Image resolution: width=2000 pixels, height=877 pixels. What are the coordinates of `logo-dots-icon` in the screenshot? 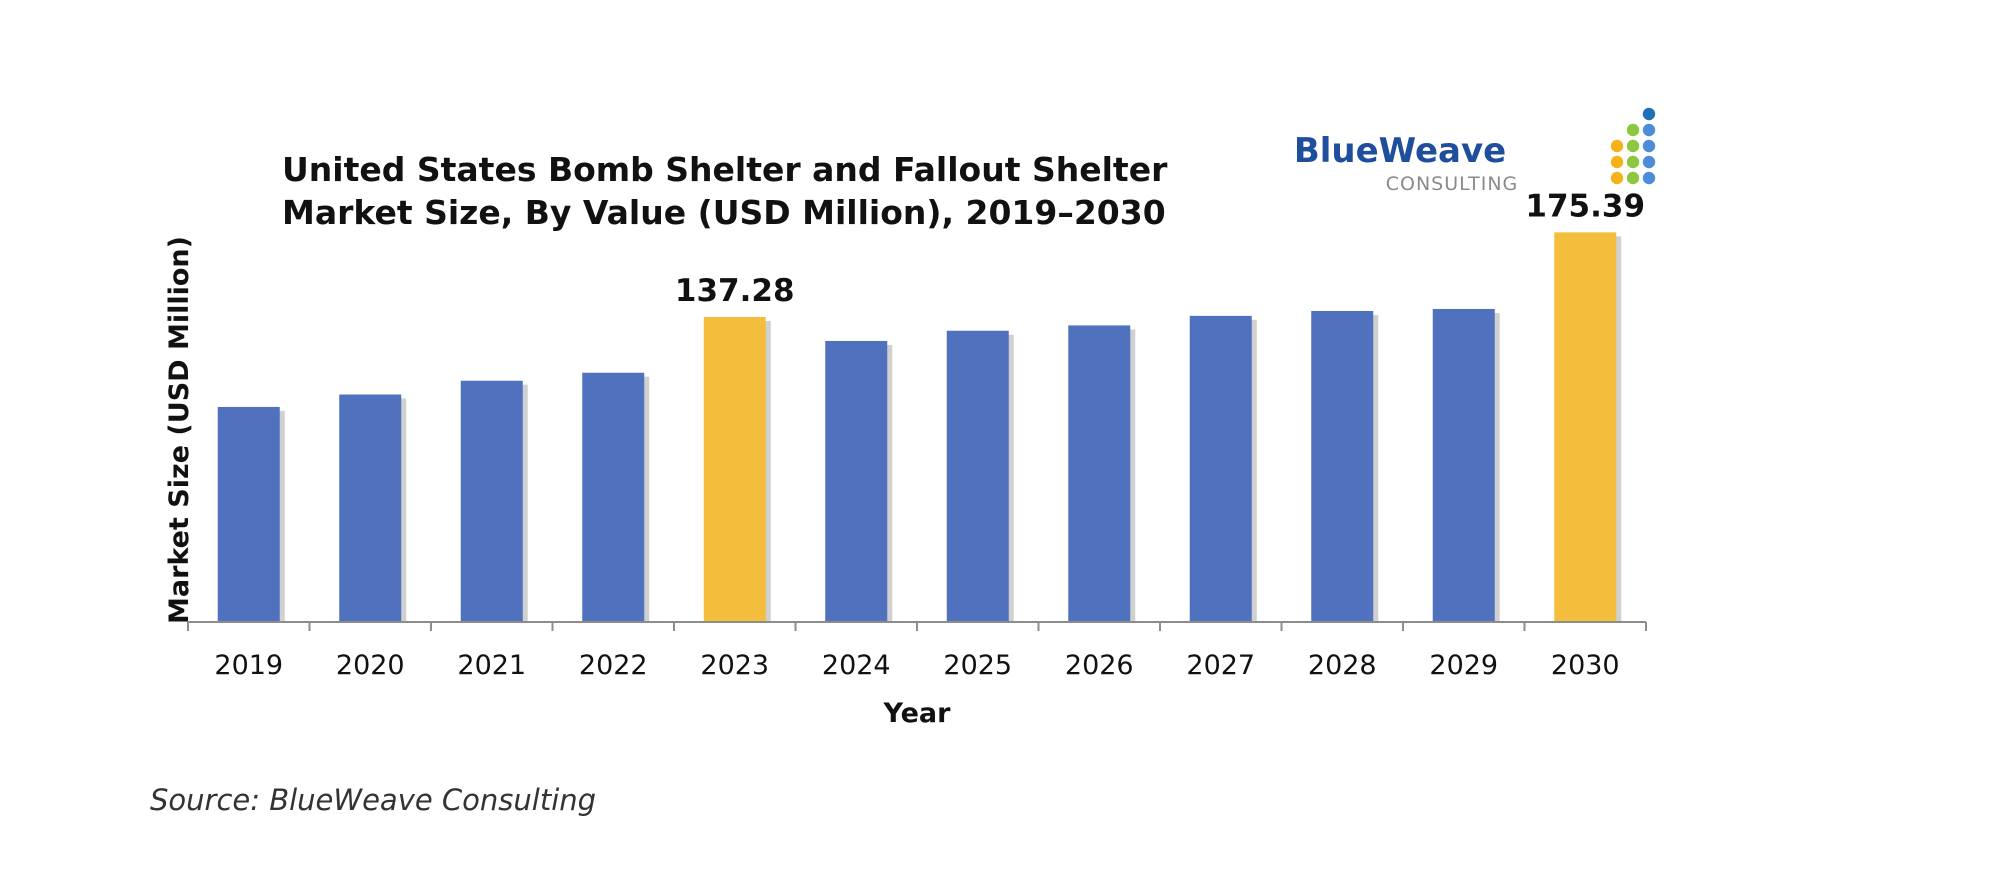 It's located at (1633, 146).